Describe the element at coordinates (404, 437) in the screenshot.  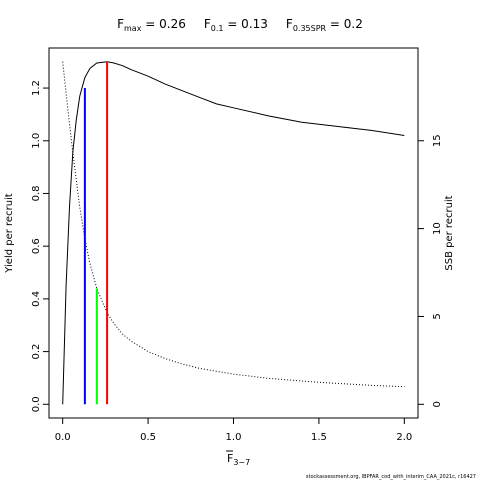
I see `x-tick-label: 2.0` at that location.